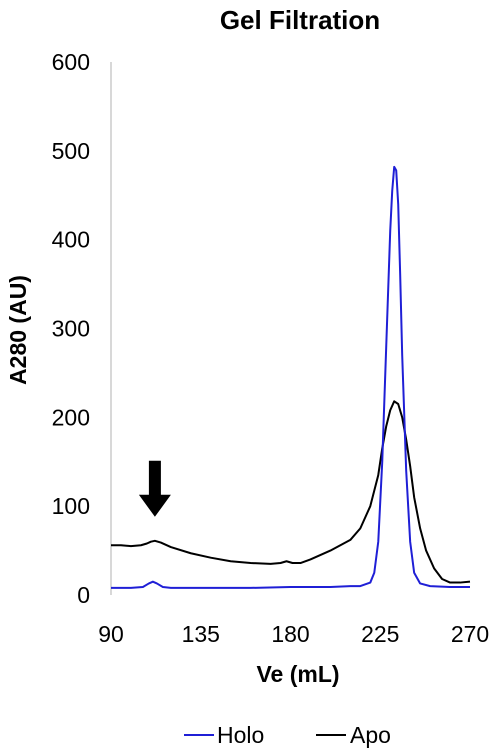  I want to click on chart-title: Gel Filtration, so click(300, 20).